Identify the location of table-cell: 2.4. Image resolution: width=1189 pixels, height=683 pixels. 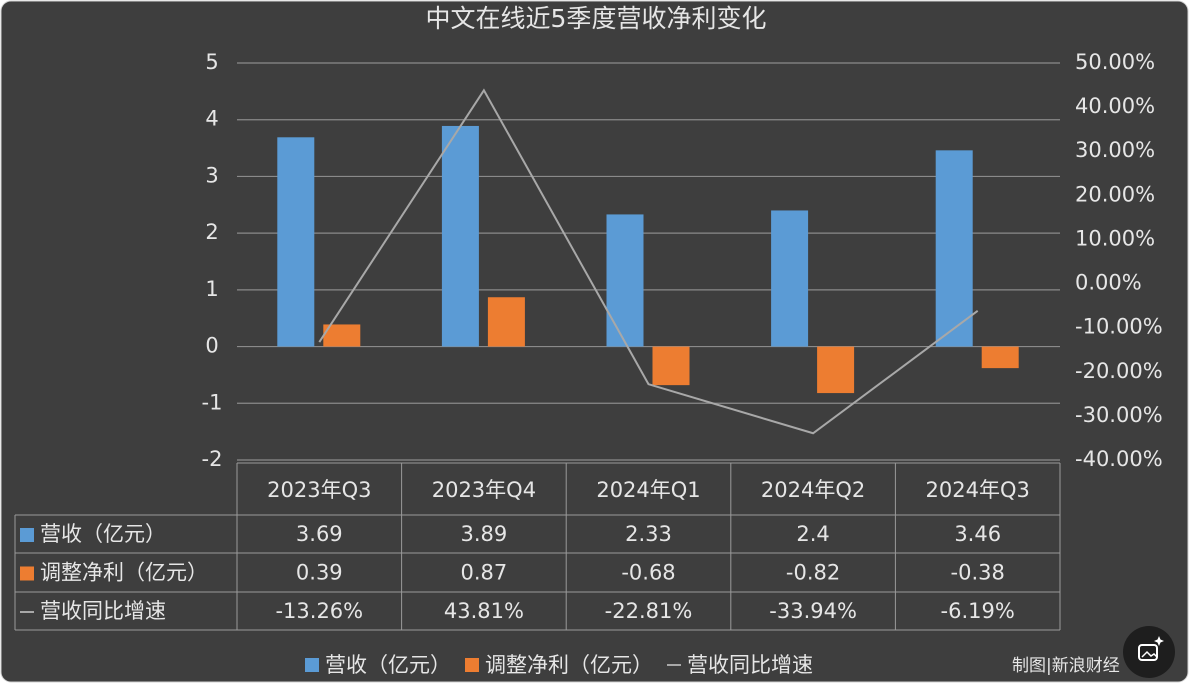
(812, 534).